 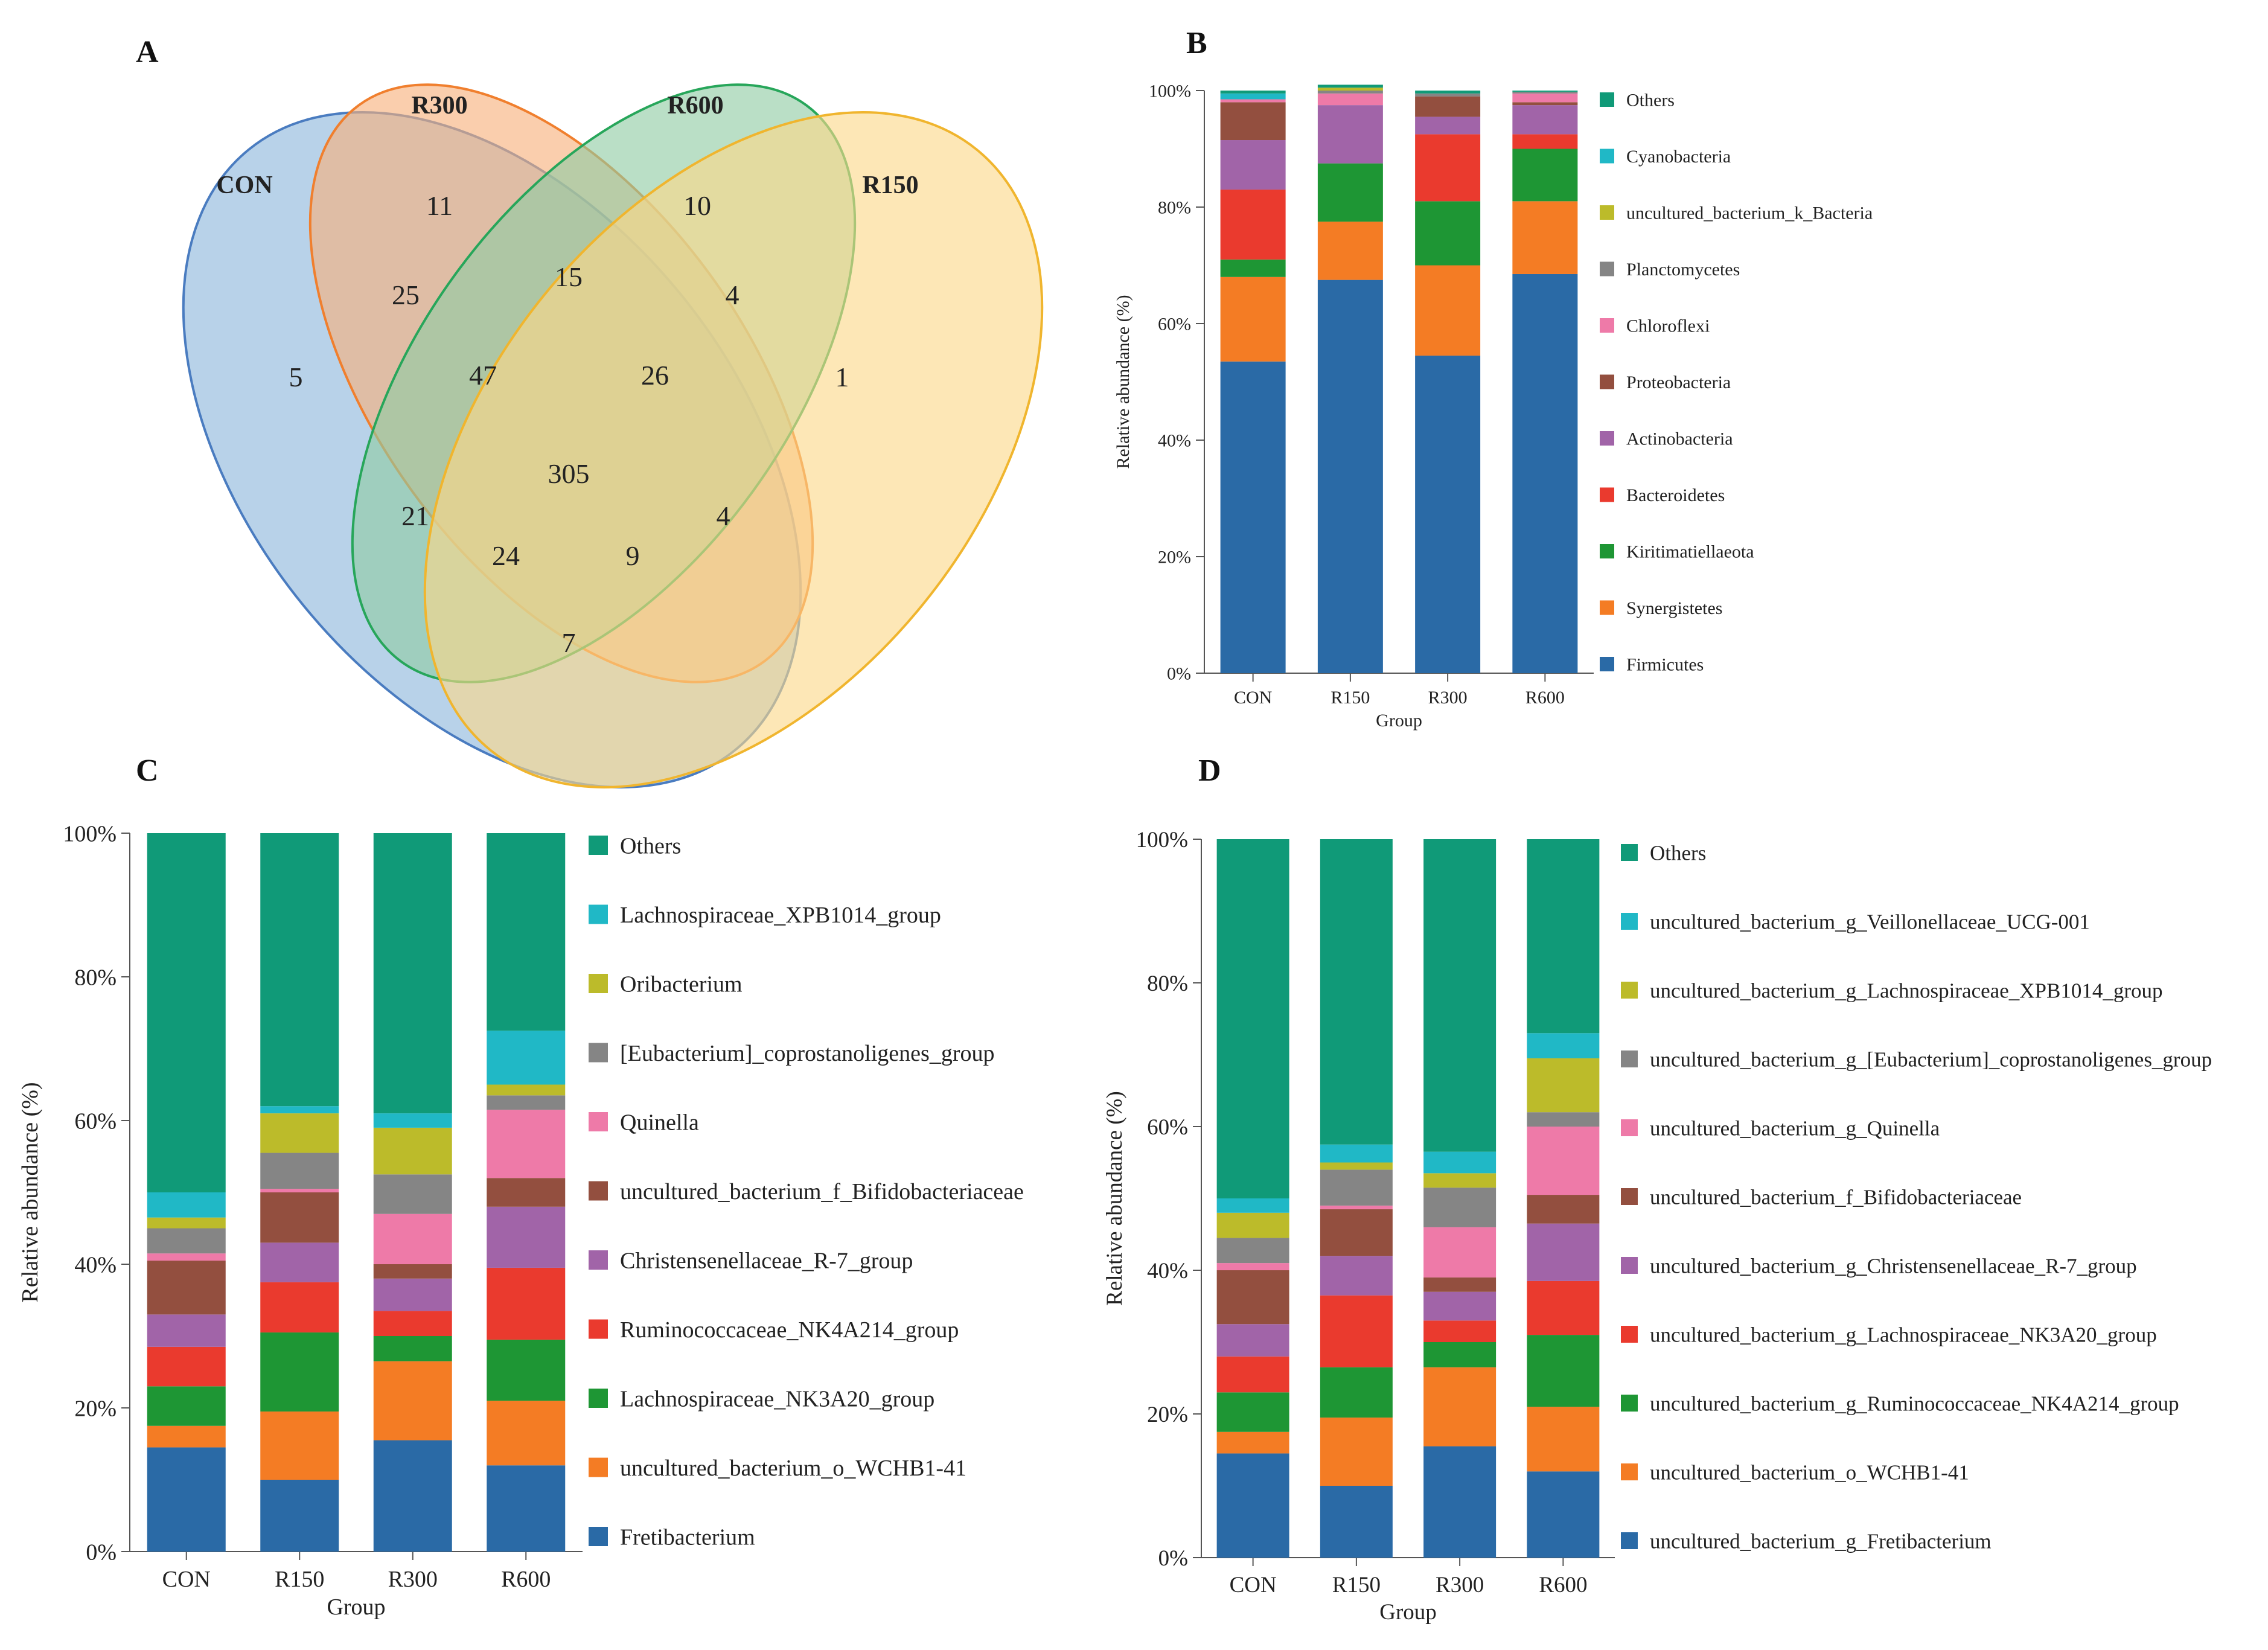 I want to click on bar-segment-r600-bacteroidetes, so click(x=1545, y=141).